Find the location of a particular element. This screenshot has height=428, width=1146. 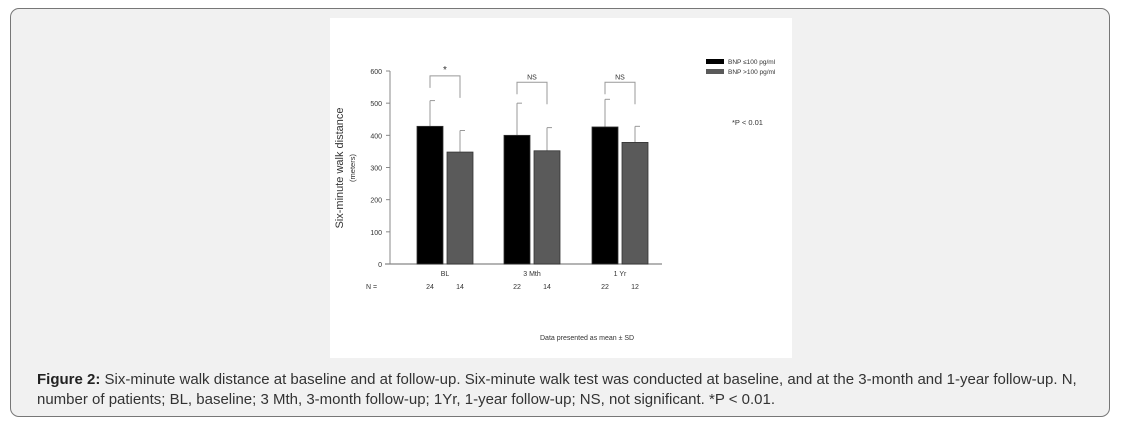

y-tick-label: 100 is located at coordinates (376, 233).